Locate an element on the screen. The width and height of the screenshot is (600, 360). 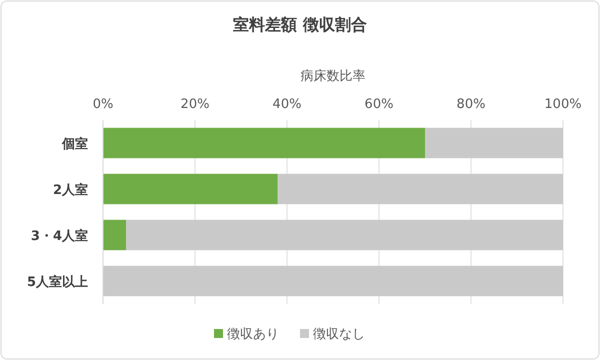
y-tick-label: 個室 is located at coordinates (74, 144).